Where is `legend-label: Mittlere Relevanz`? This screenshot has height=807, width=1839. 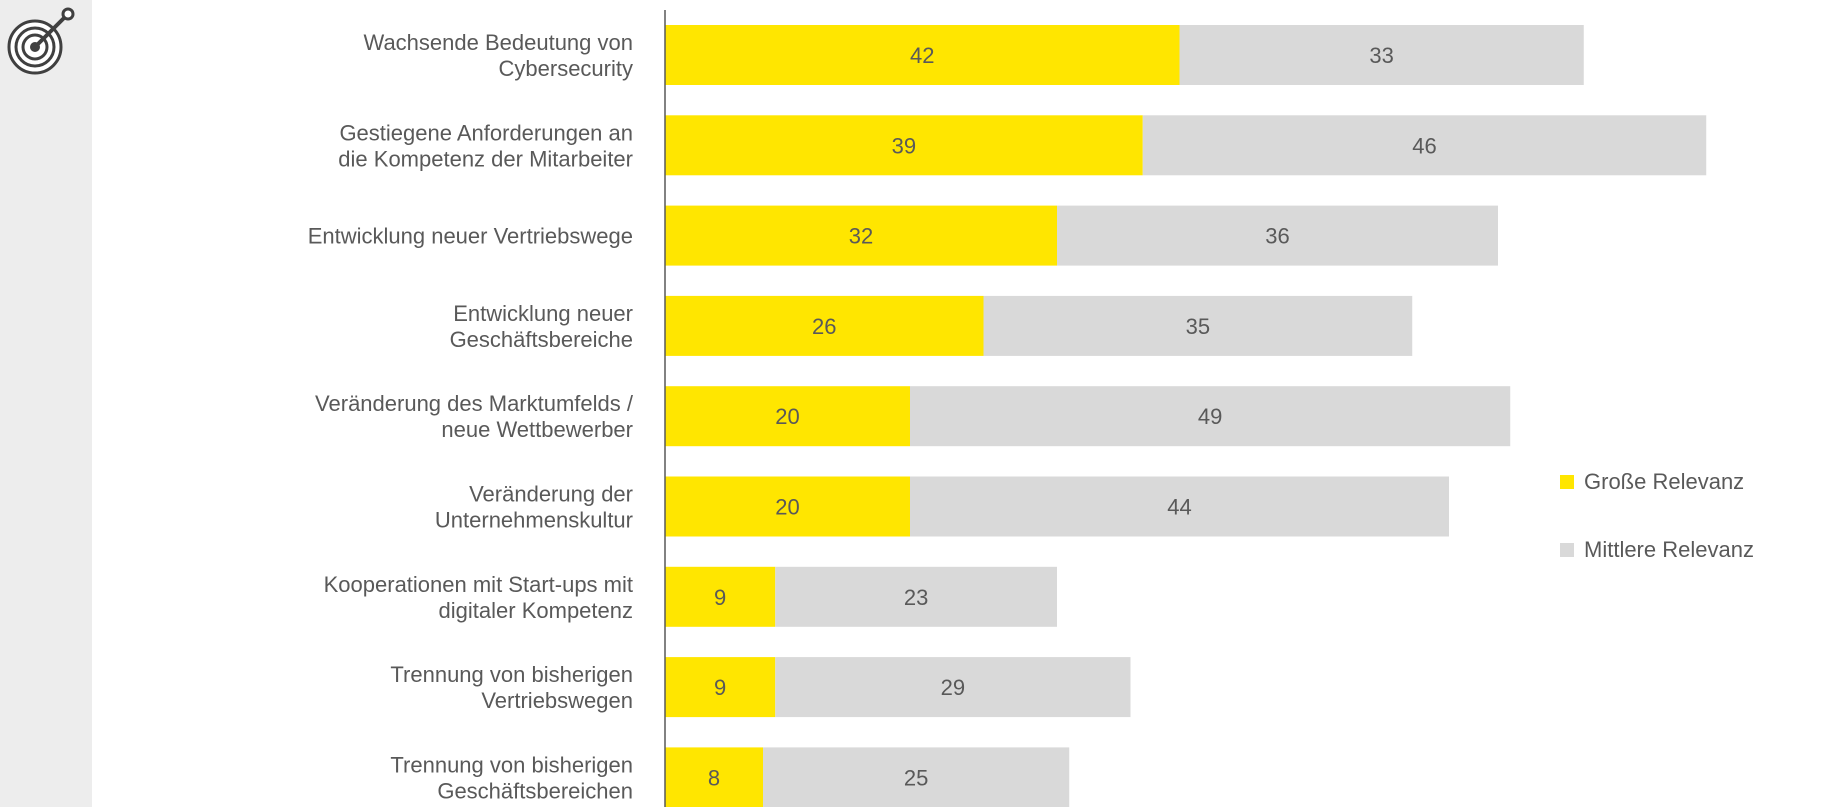
legend-label: Mittlere Relevanz is located at coordinates (1669, 549).